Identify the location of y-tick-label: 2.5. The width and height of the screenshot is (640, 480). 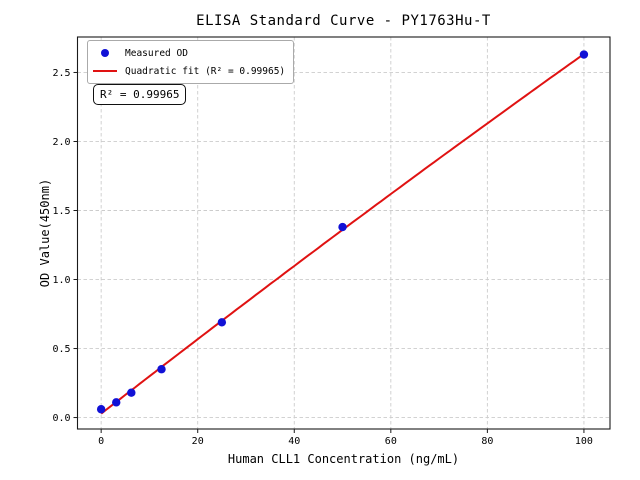
(61, 73).